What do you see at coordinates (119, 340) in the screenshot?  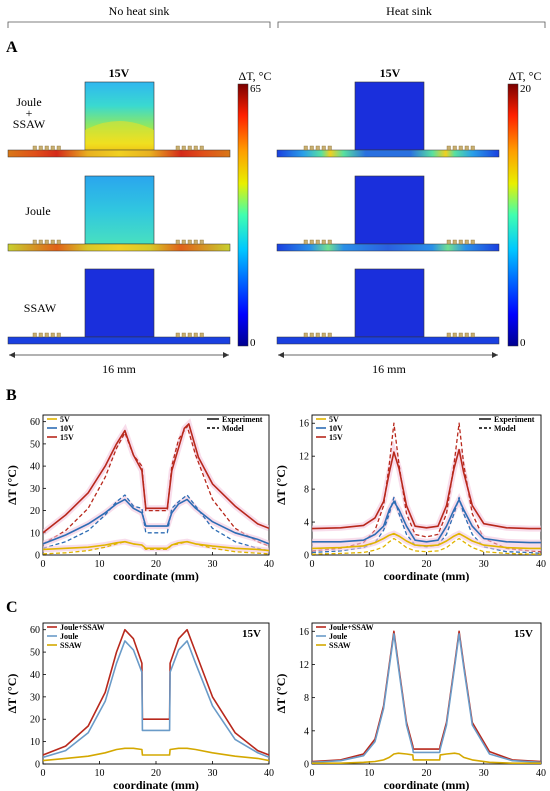 I see `strip-ssaw` at bounding box center [119, 340].